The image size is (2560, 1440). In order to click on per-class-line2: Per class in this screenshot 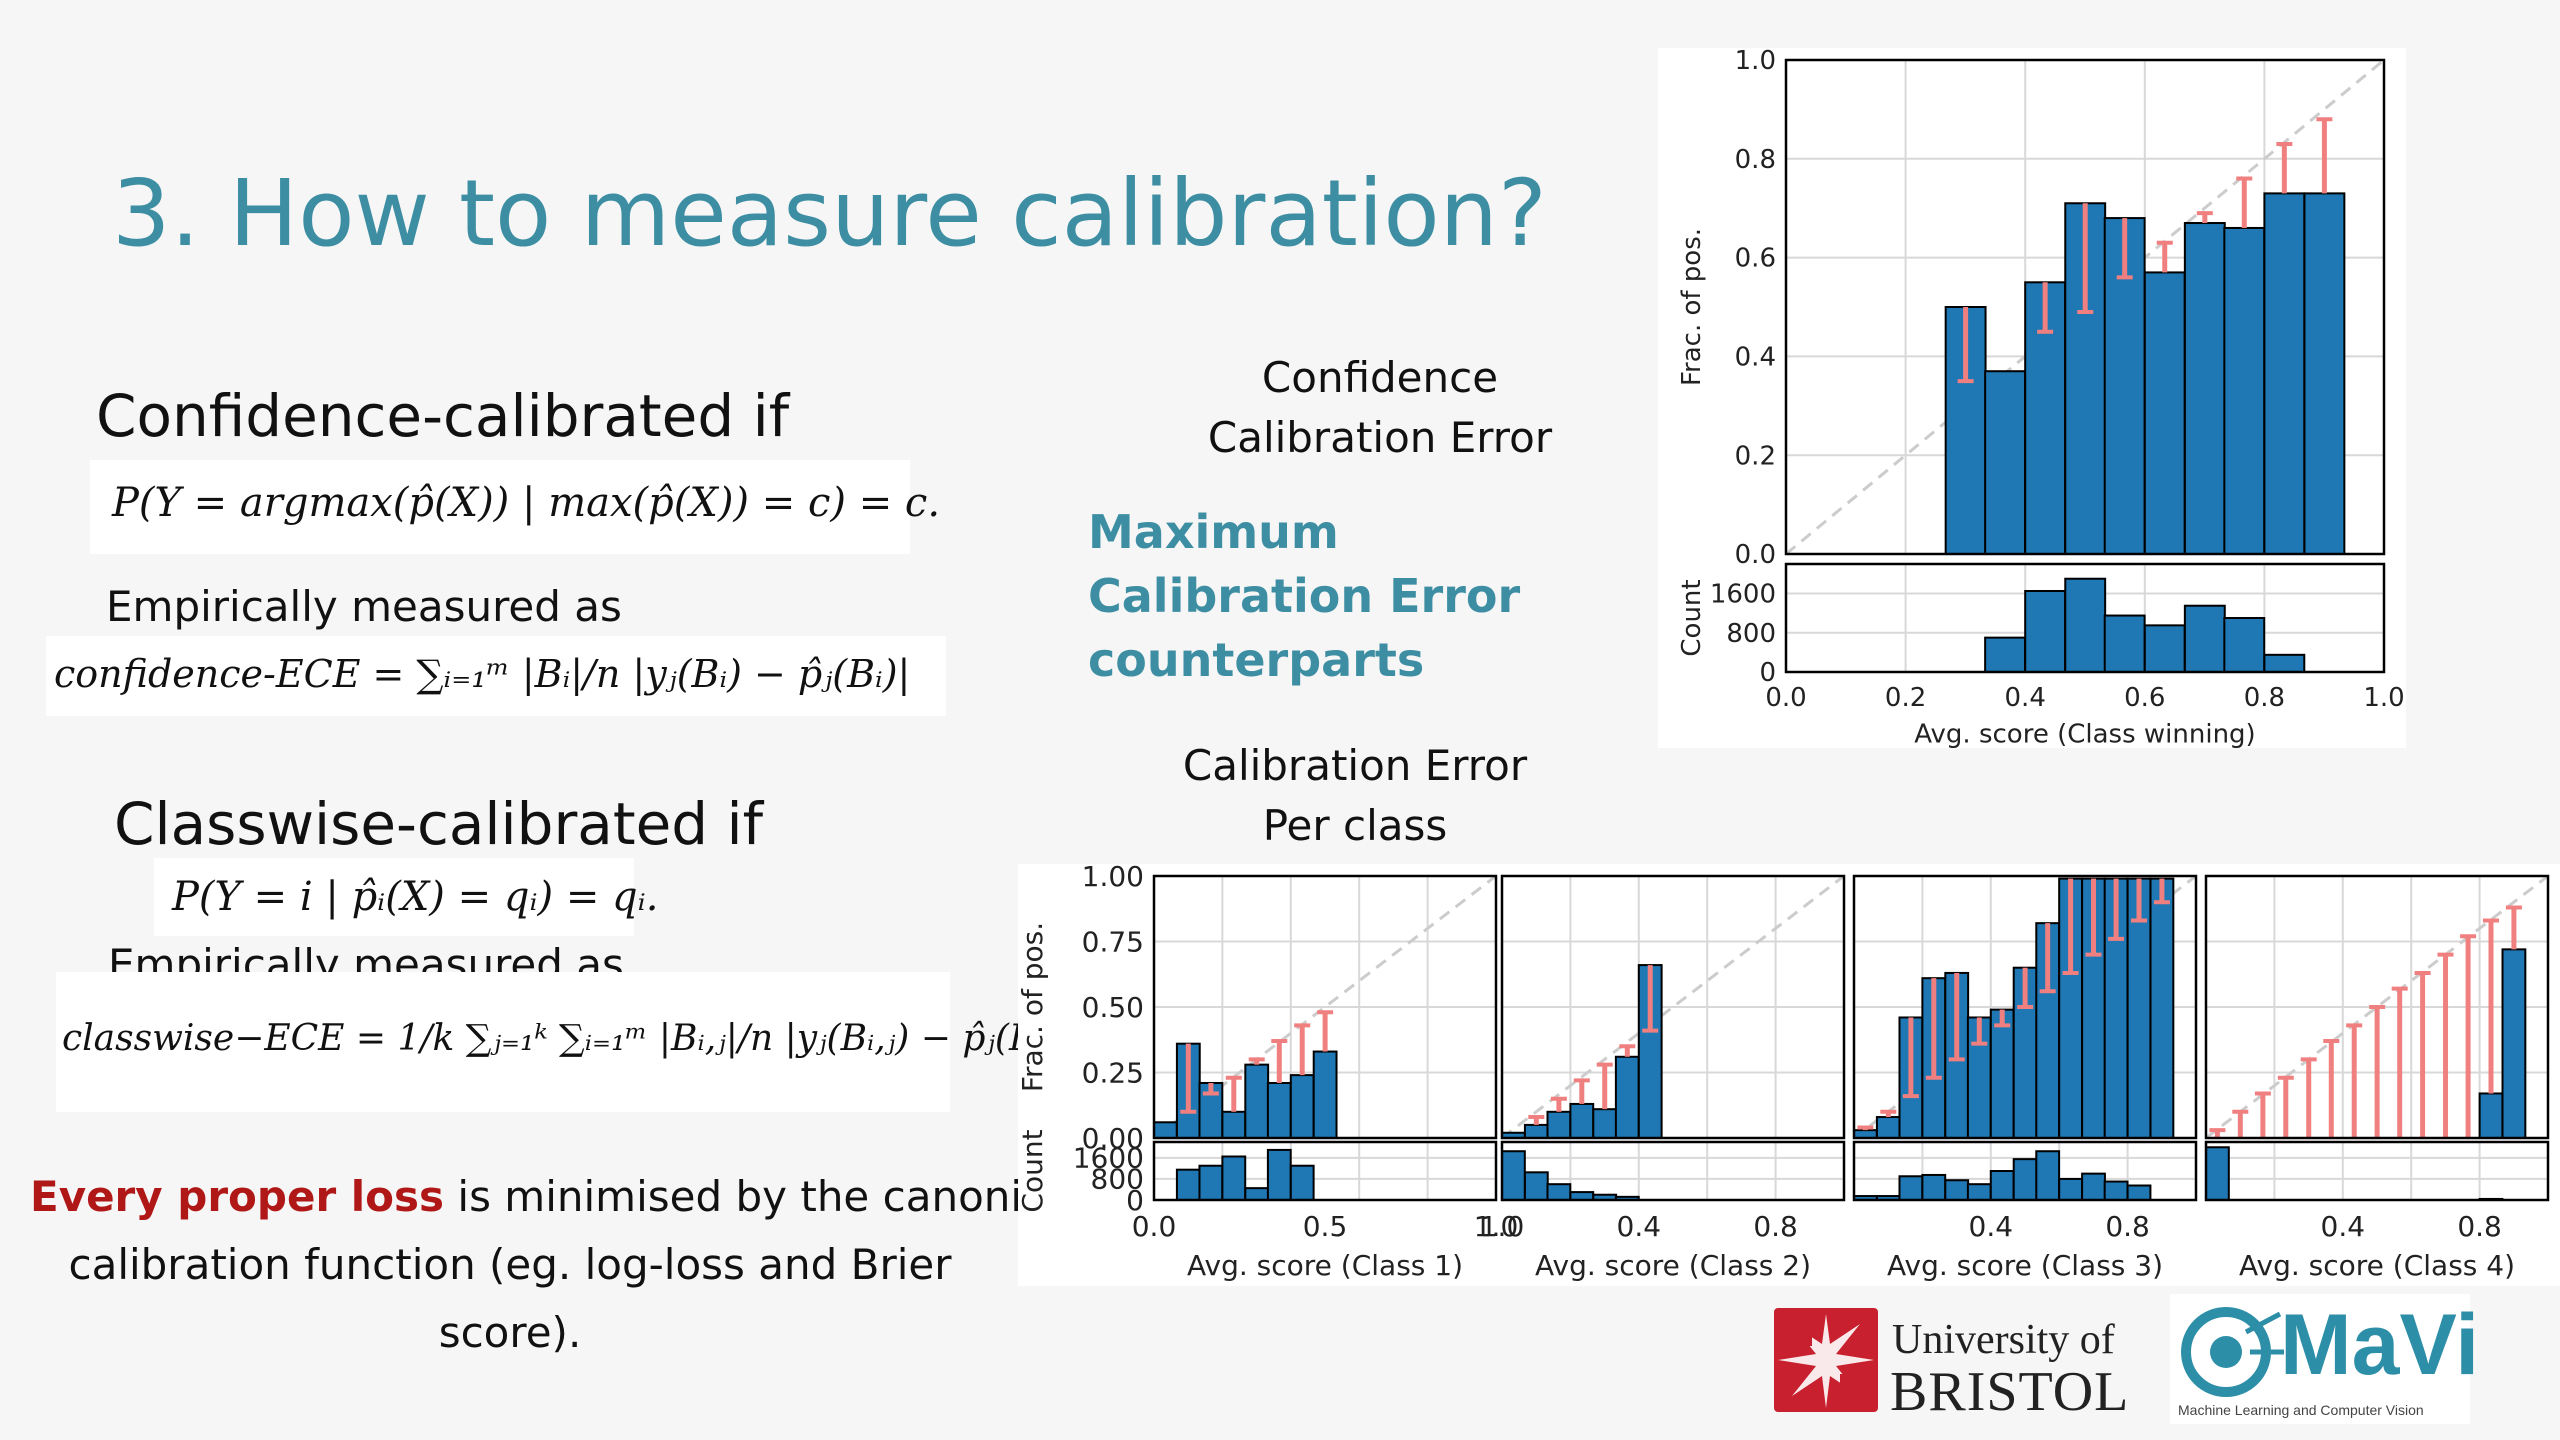, I will do `click(1355, 825)`.